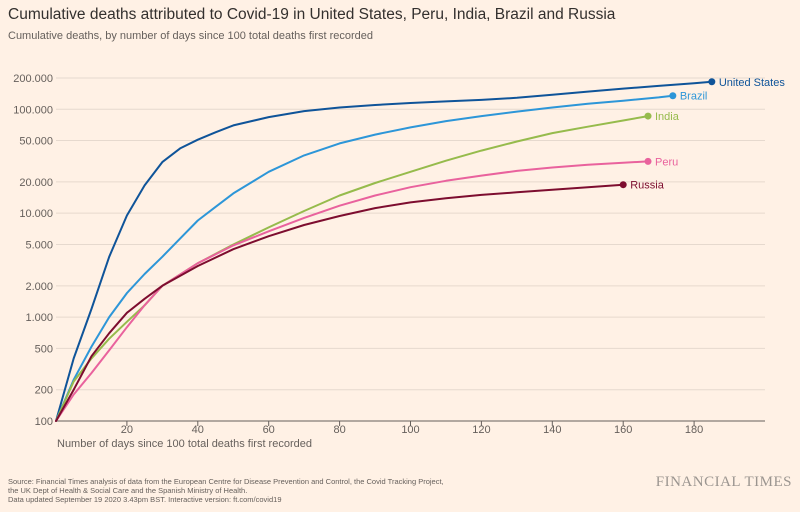 Image resolution: width=800 pixels, height=512 pixels. Describe the element at coordinates (723, 482) in the screenshot. I see `ft-logo: FINANCIAL TIMES` at that location.